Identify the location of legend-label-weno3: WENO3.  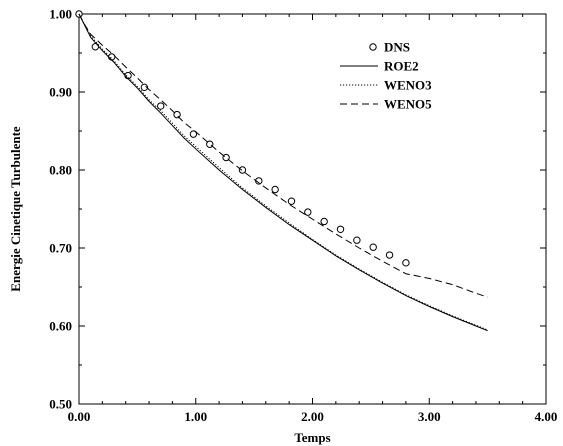
(408, 85).